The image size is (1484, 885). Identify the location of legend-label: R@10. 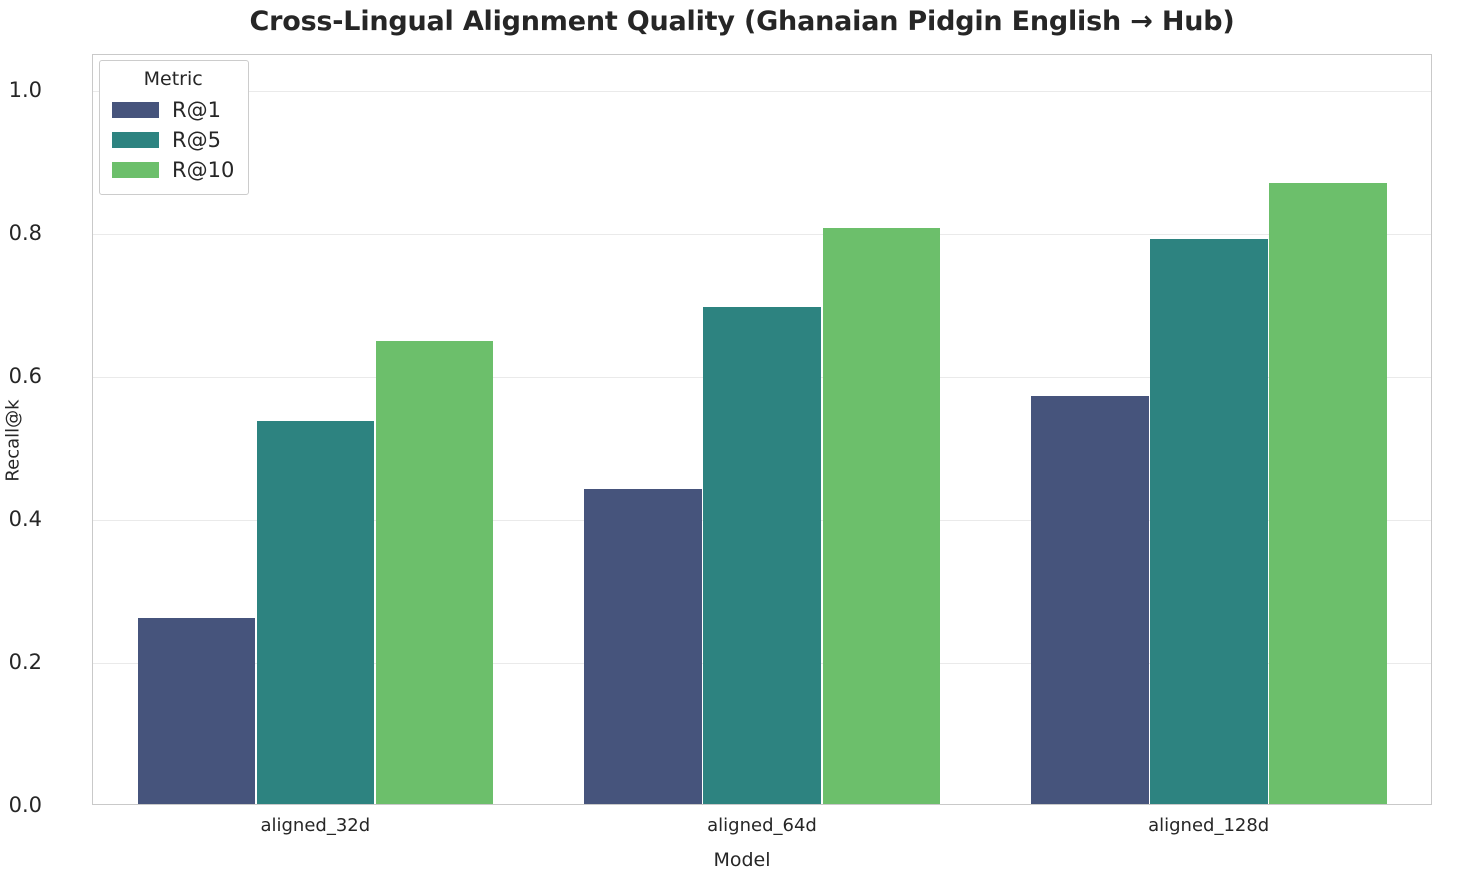
(203, 169).